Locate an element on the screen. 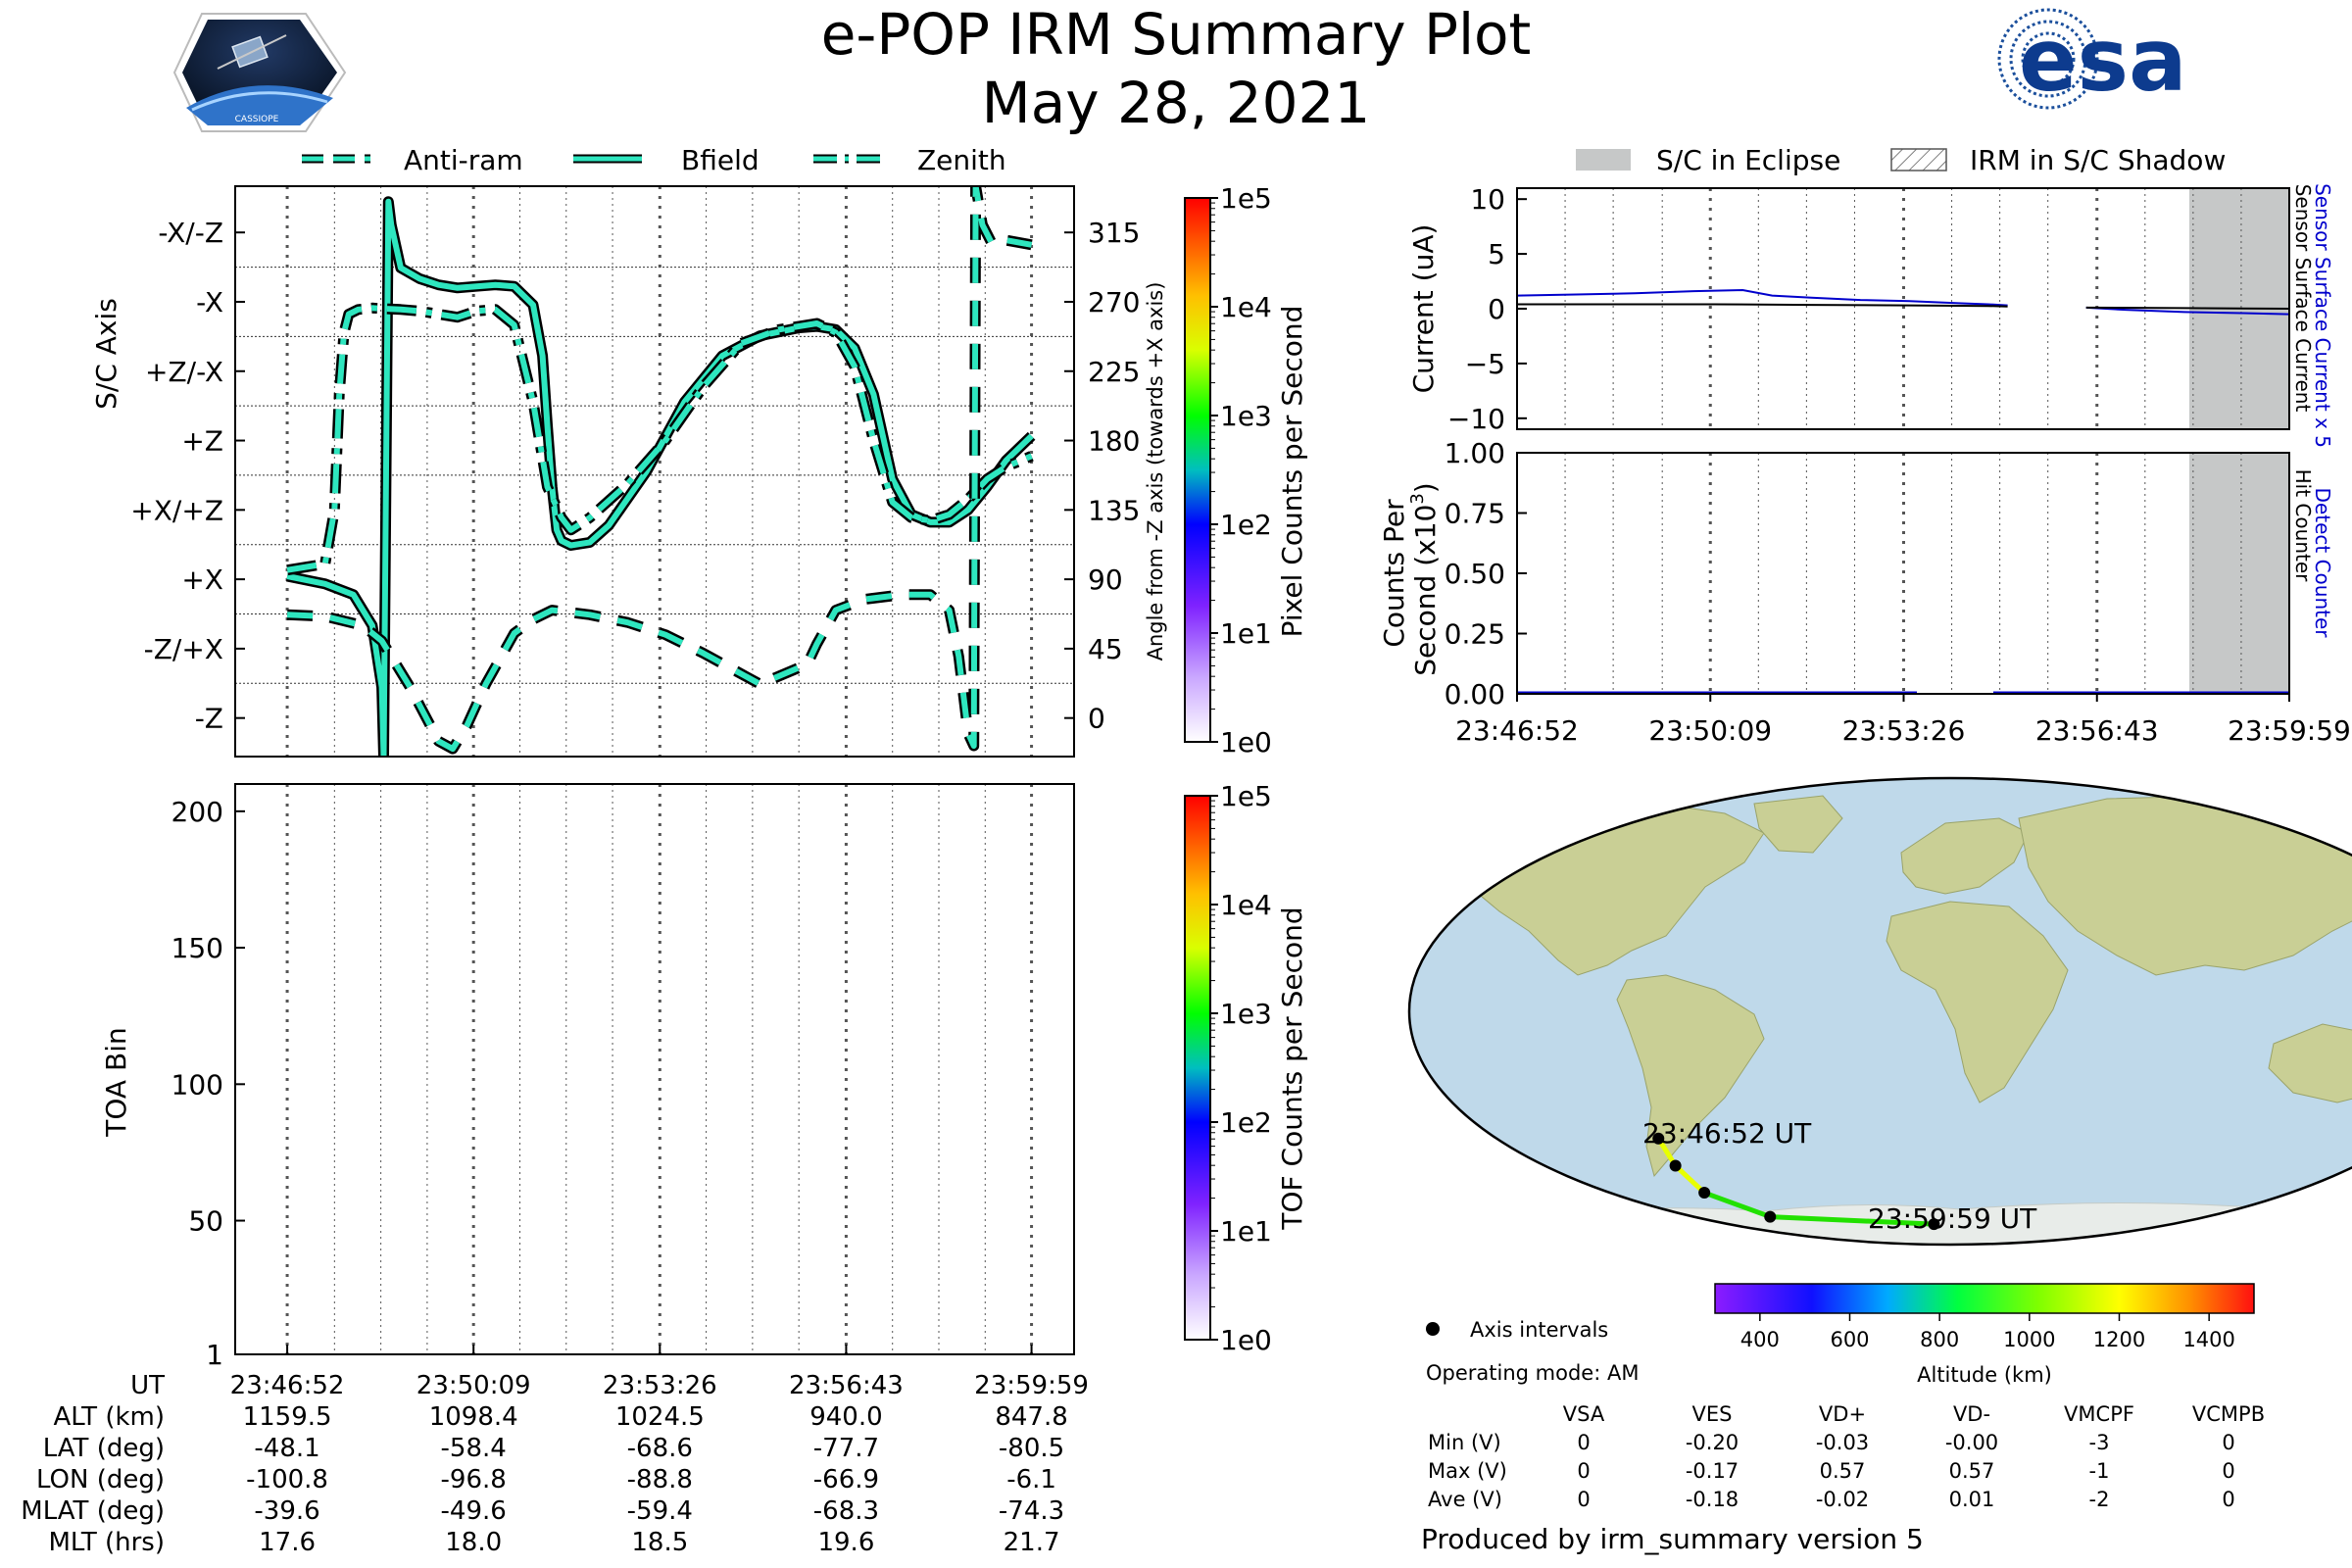  voltage-row-label: Min (V) is located at coordinates (1464, 1442).